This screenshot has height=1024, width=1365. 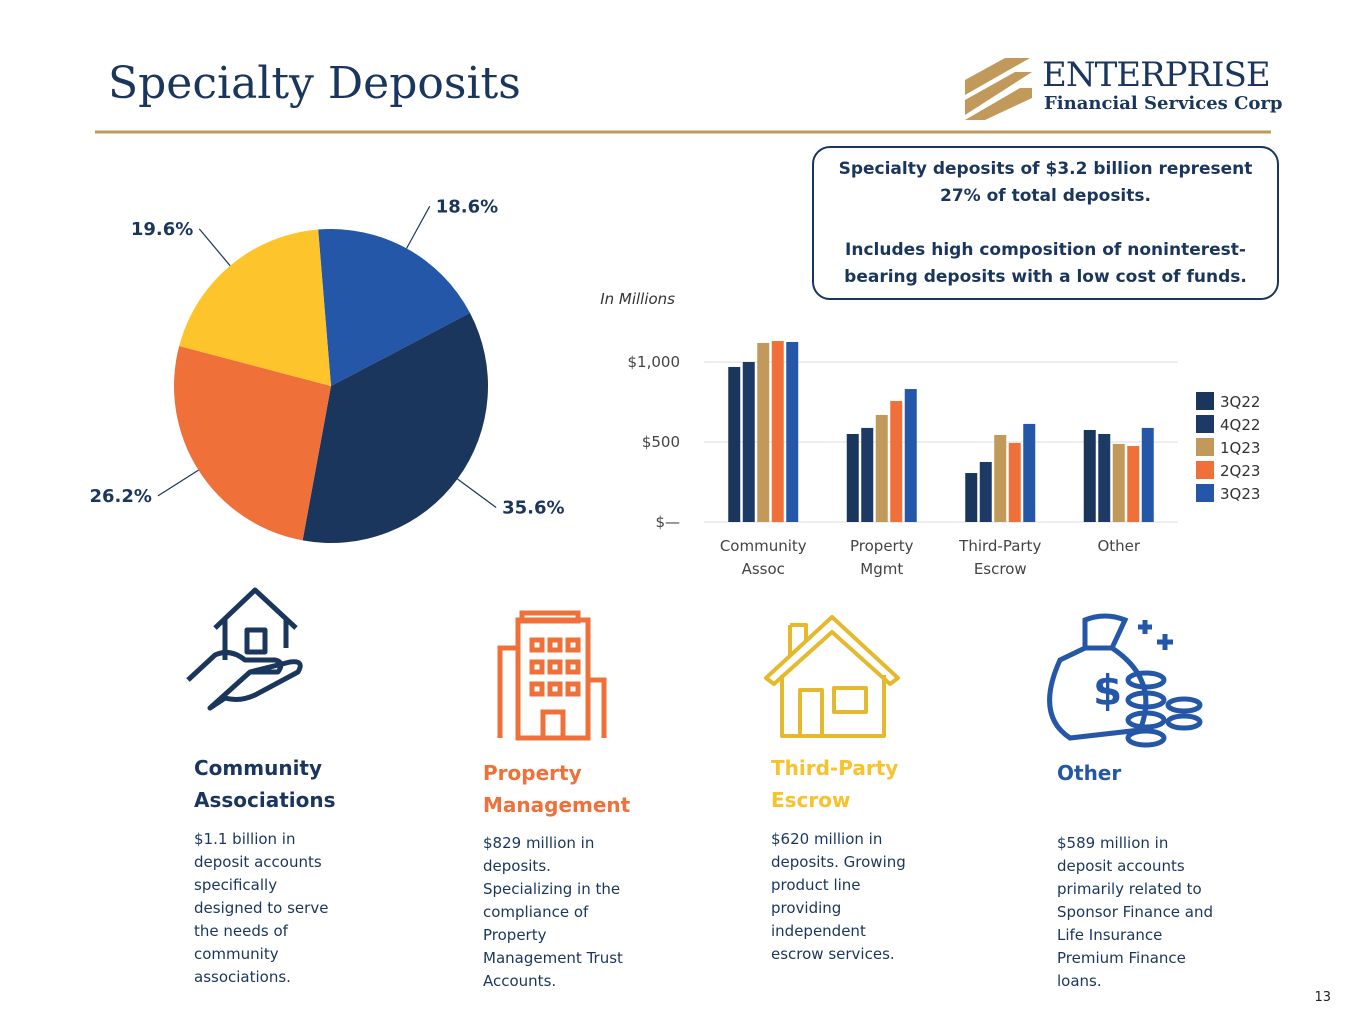 I want to click on data-label: 26.2%, so click(x=120, y=496).